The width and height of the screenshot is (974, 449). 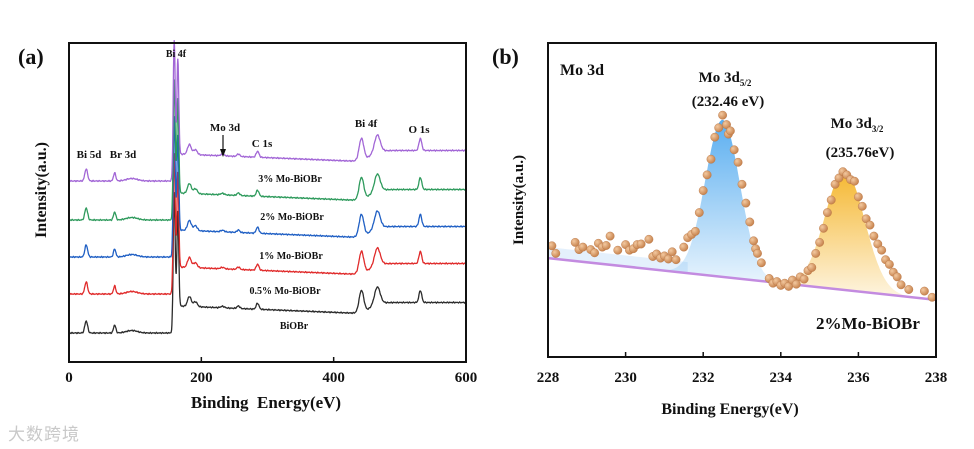 I want to click on peak1-energy-label: (232.46 eV), so click(x=728, y=102).